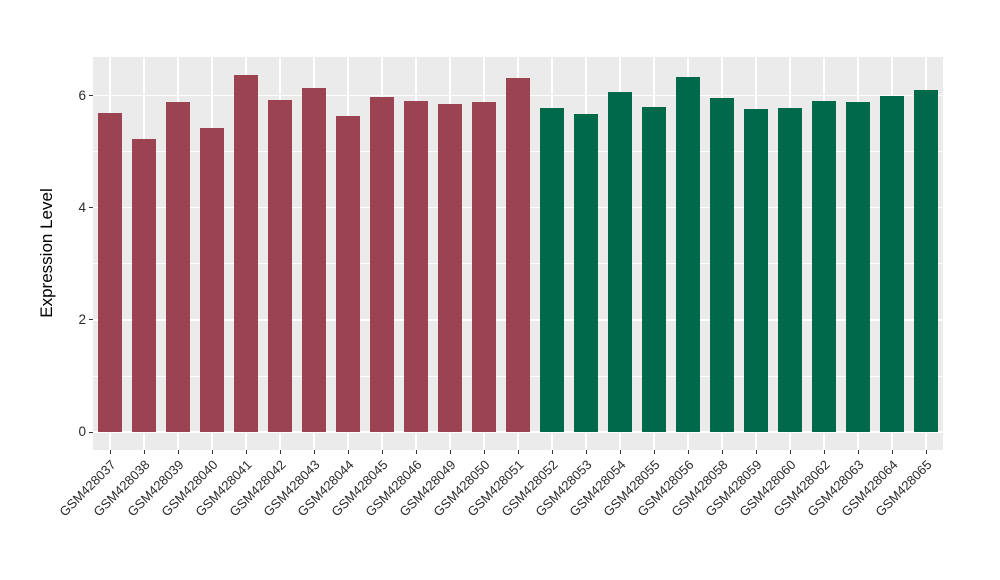 The image size is (1000, 580). What do you see at coordinates (416, 266) in the screenshot?
I see `bar-GSM428046` at bounding box center [416, 266].